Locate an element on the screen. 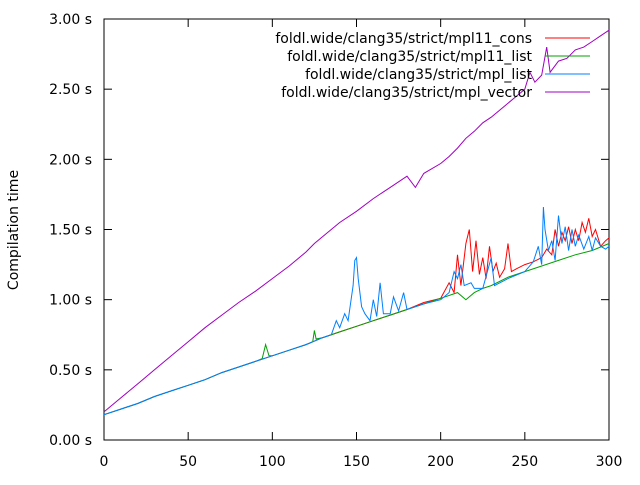 This screenshot has height=485, width=640. x-tick-label: 300 is located at coordinates (609, 462).